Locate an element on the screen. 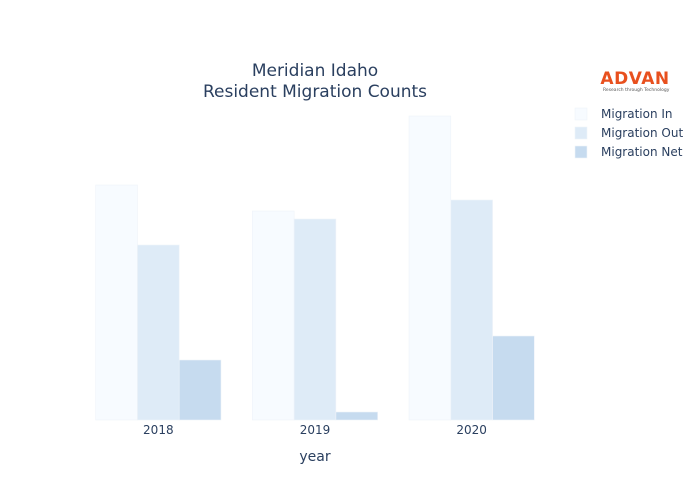  advan-logo: ADVAN Research through Technology is located at coordinates (634, 81).